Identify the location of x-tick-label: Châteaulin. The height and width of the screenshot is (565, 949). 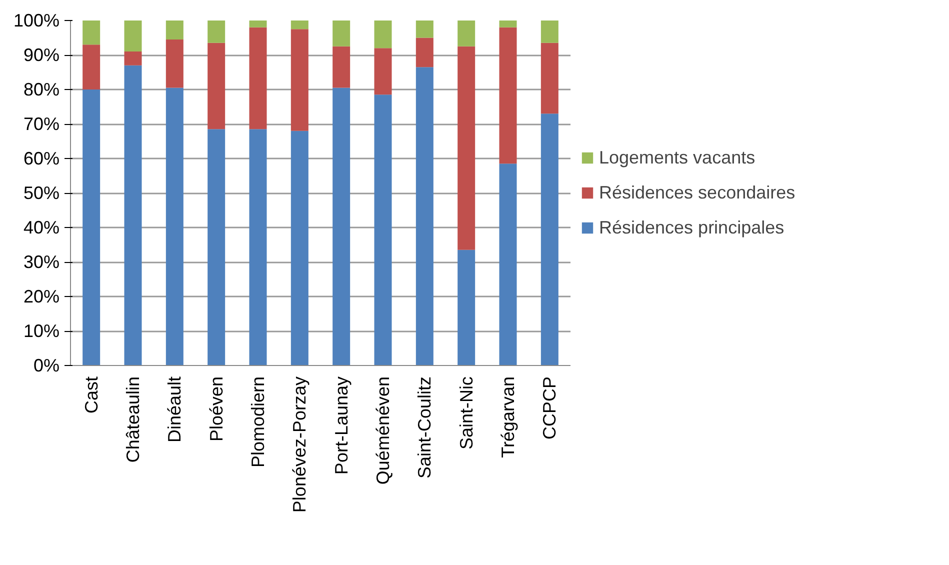
(133, 419).